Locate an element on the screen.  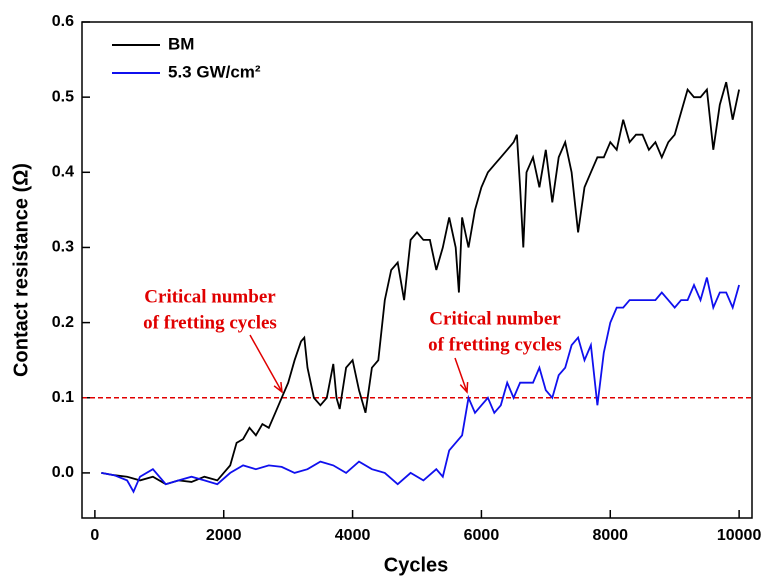
y-tick-label: 0.3 is located at coordinates (63, 247).